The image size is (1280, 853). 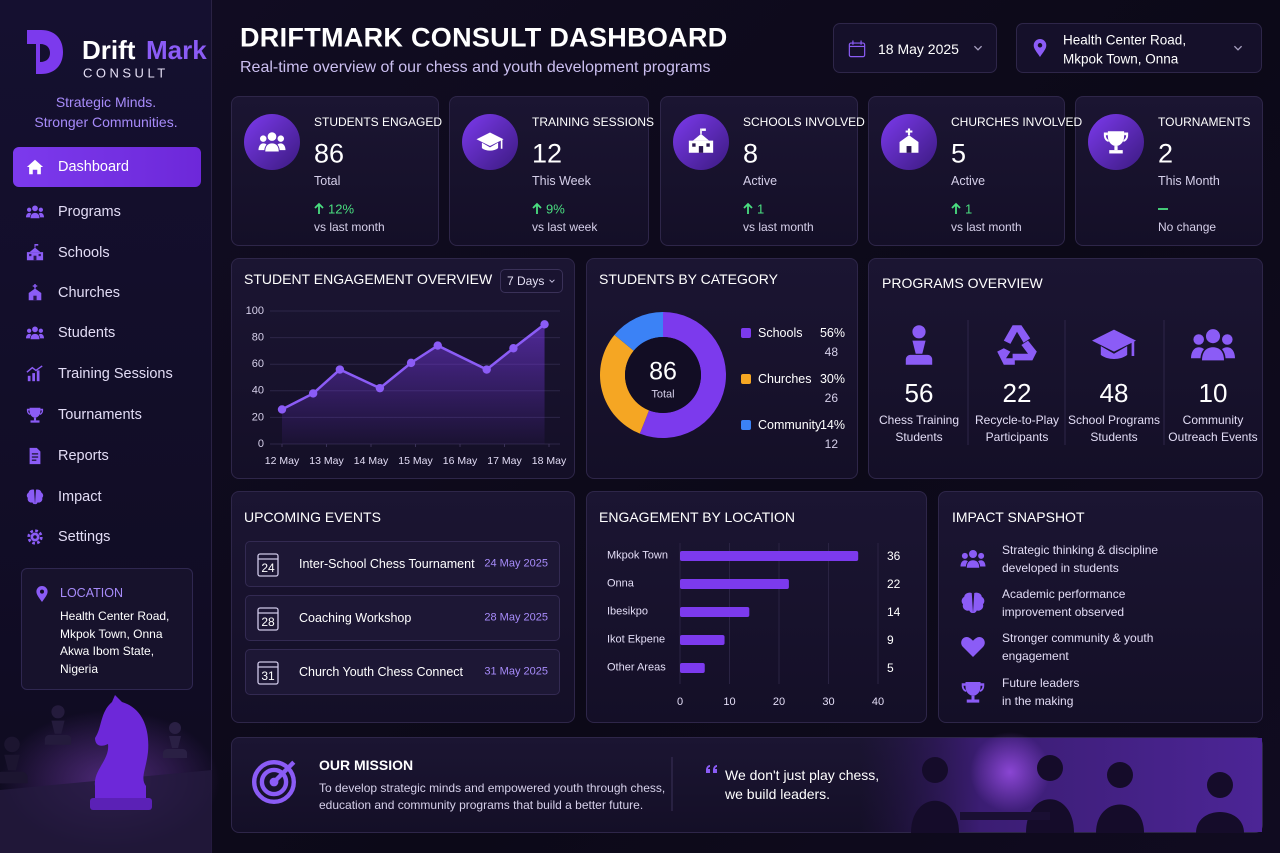 I want to click on date-picker, so click(x=915, y=48).